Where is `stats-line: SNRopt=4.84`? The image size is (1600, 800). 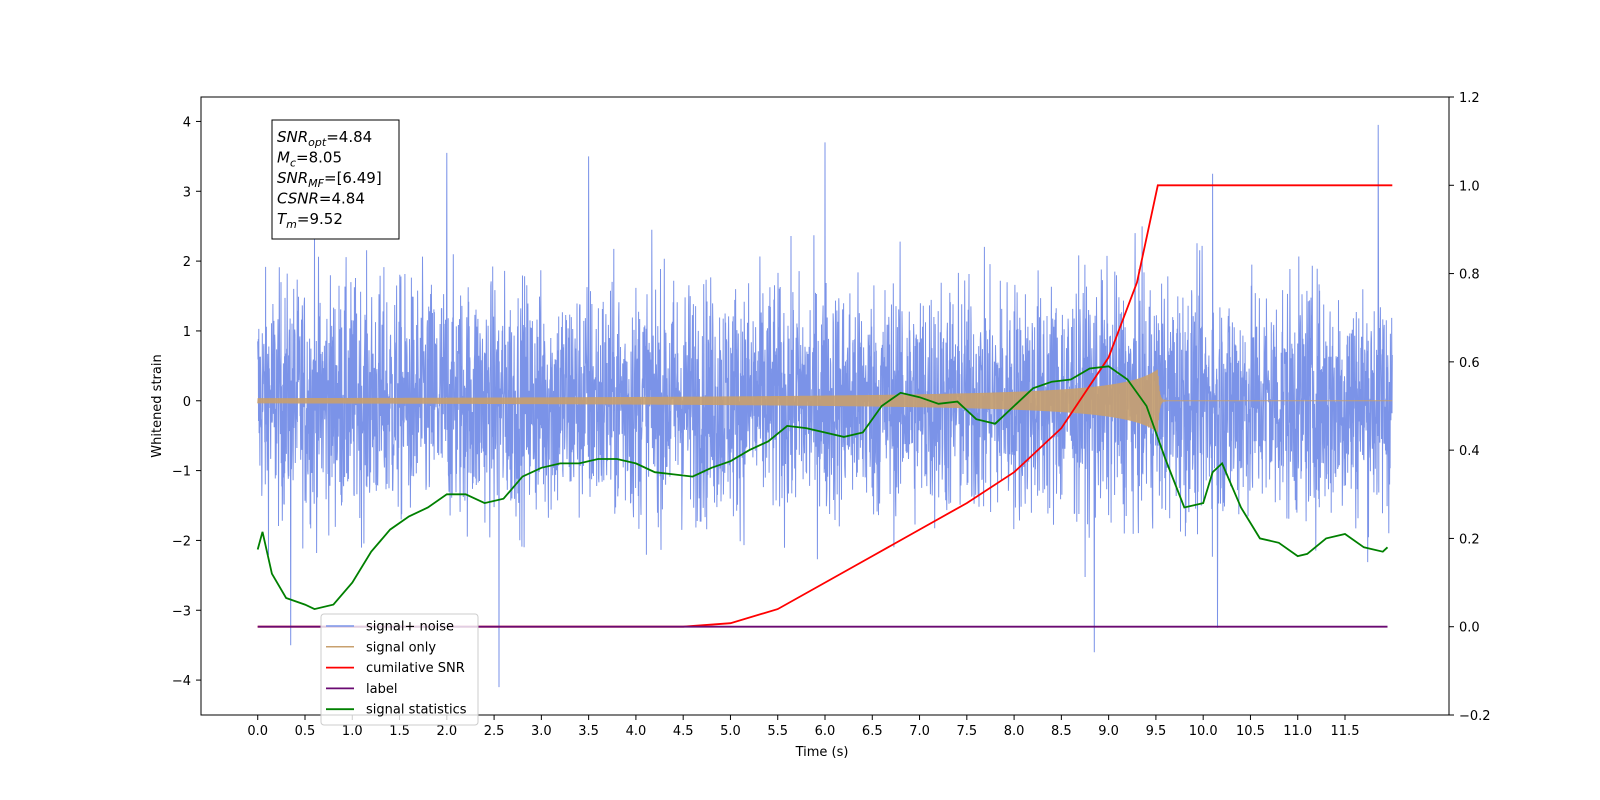
stats-line: SNRopt=4.84 is located at coordinates (324, 138).